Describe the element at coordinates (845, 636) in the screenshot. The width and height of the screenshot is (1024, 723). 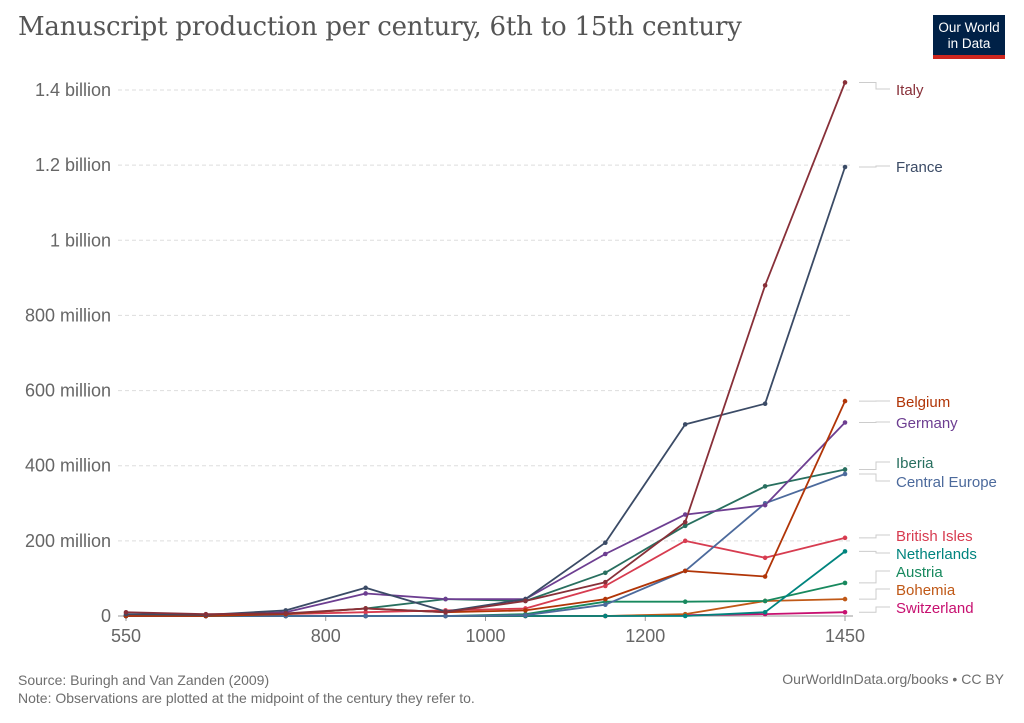
I see `x-tick-label: 1450` at that location.